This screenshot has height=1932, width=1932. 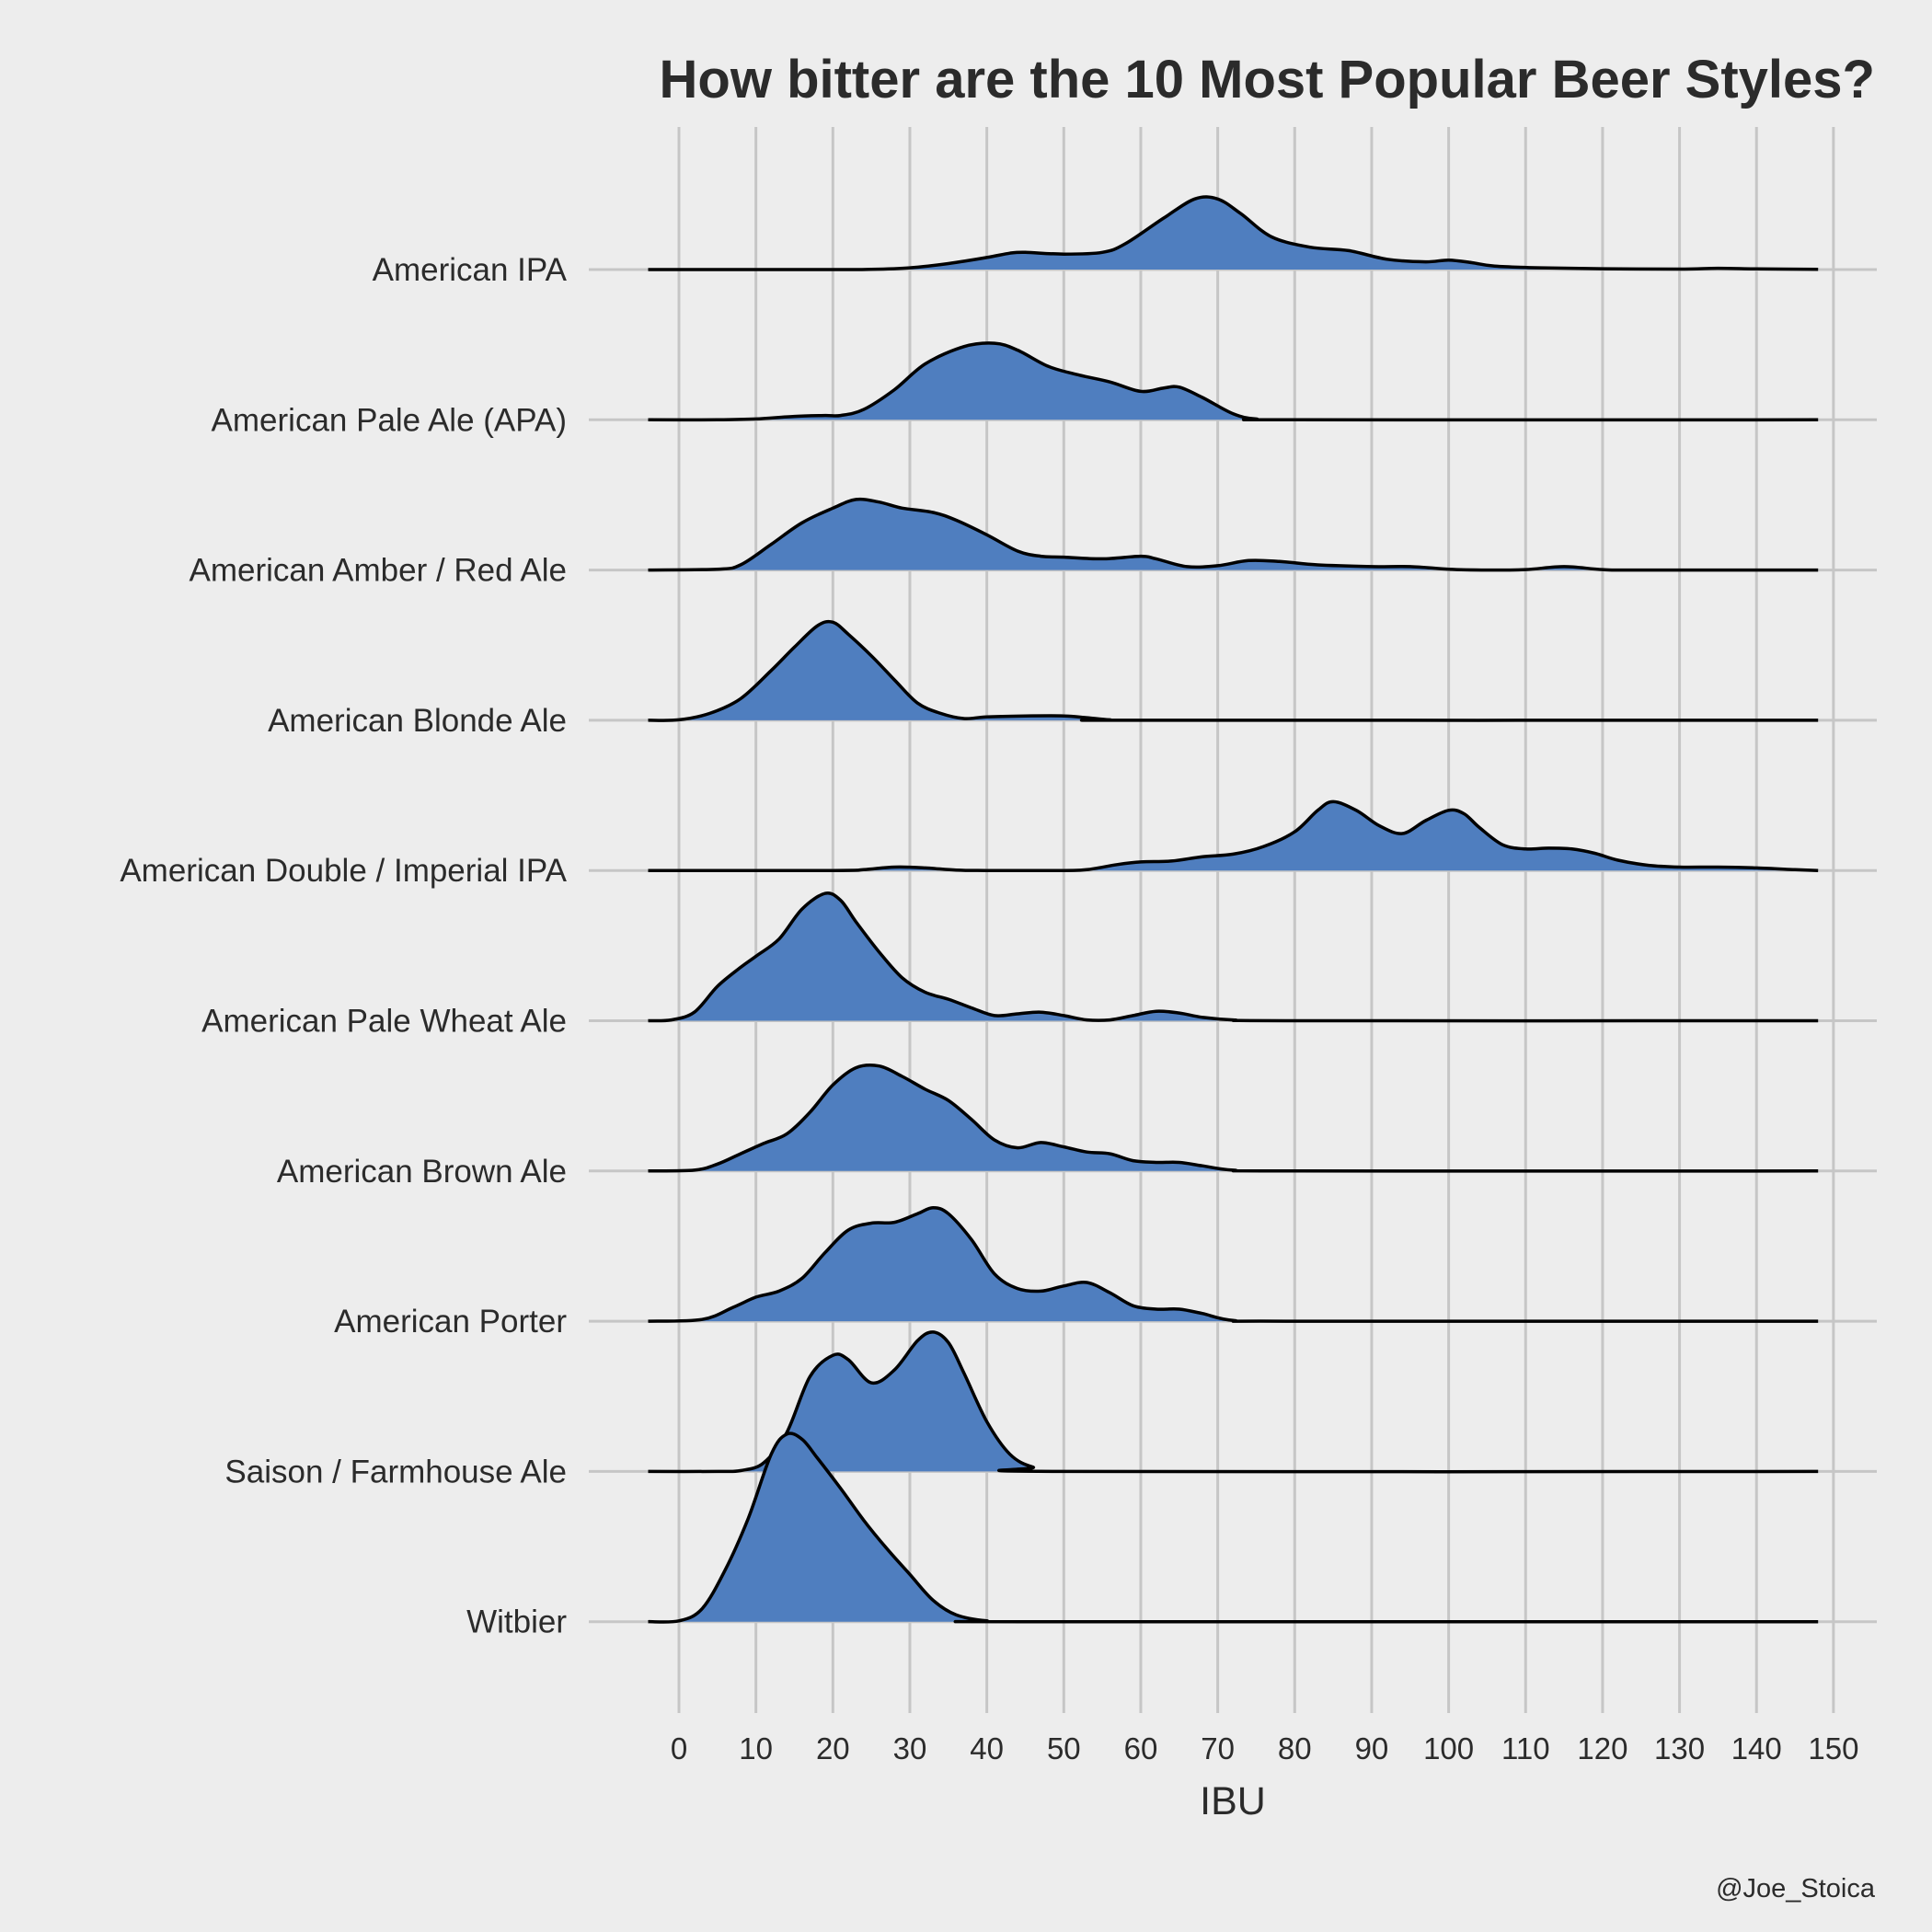 I want to click on y-label-american-brown-ale: American Brown Ale, so click(x=422, y=1172).